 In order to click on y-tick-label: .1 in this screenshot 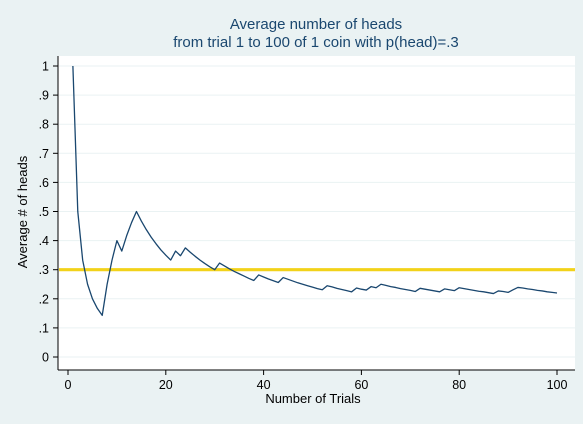, I will do `click(44, 328)`.